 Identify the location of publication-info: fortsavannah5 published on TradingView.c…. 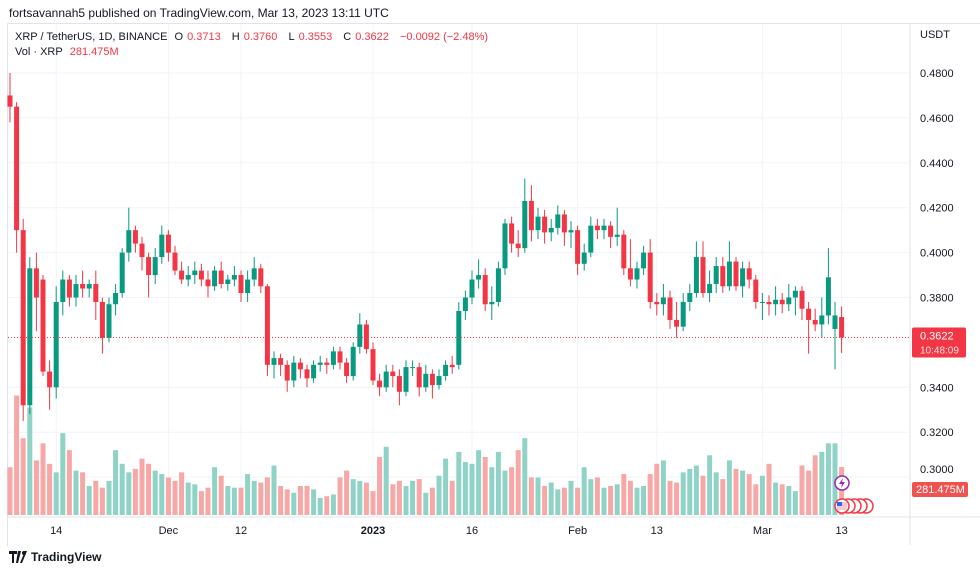
(199, 13).